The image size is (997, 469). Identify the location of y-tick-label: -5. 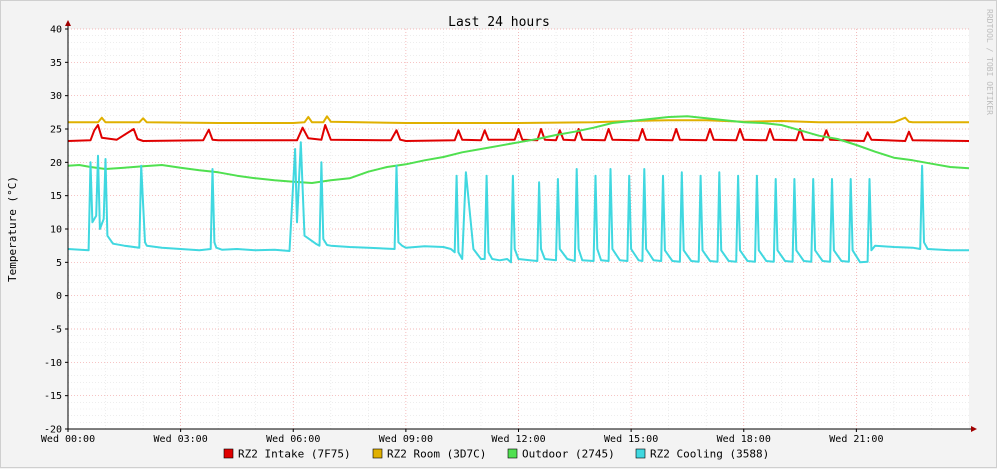
(56, 330).